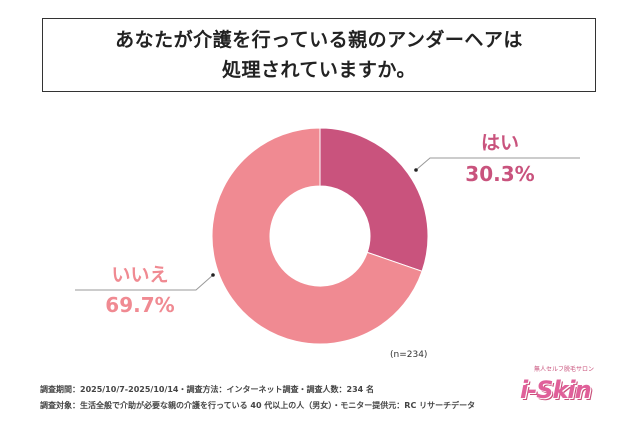  Describe the element at coordinates (213, 275) in the screenshot. I see `leader-dot-no` at that location.